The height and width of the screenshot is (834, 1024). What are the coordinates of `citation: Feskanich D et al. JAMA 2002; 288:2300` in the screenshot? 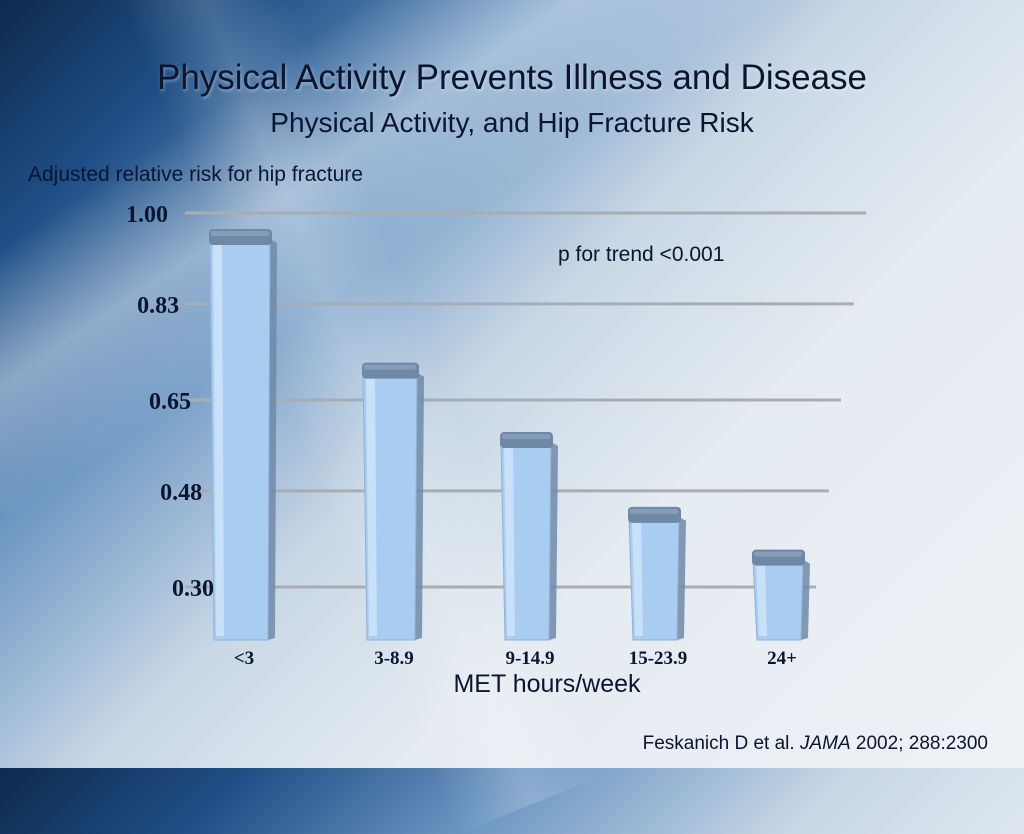 It's located at (815, 744).